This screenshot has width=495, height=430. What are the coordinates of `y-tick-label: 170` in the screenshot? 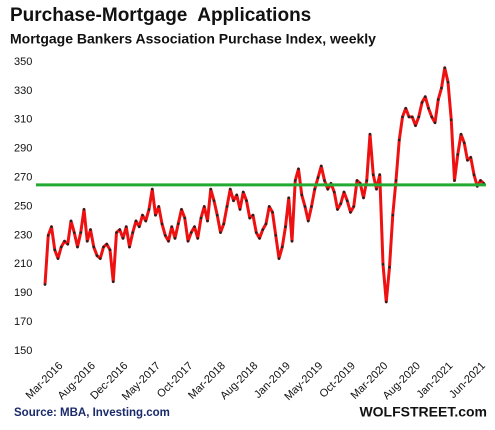 It's located at (23, 322).